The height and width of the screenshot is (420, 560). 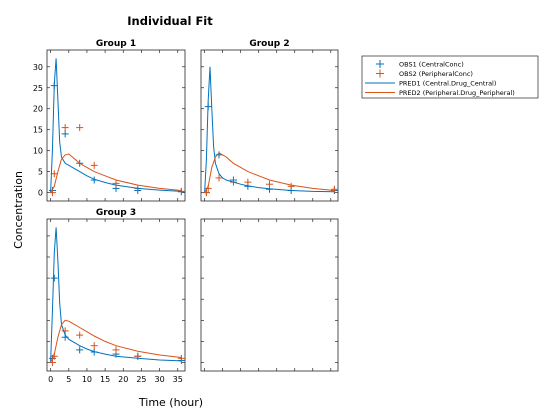 I want to click on subplot-title: Group 3, so click(x=116, y=213).